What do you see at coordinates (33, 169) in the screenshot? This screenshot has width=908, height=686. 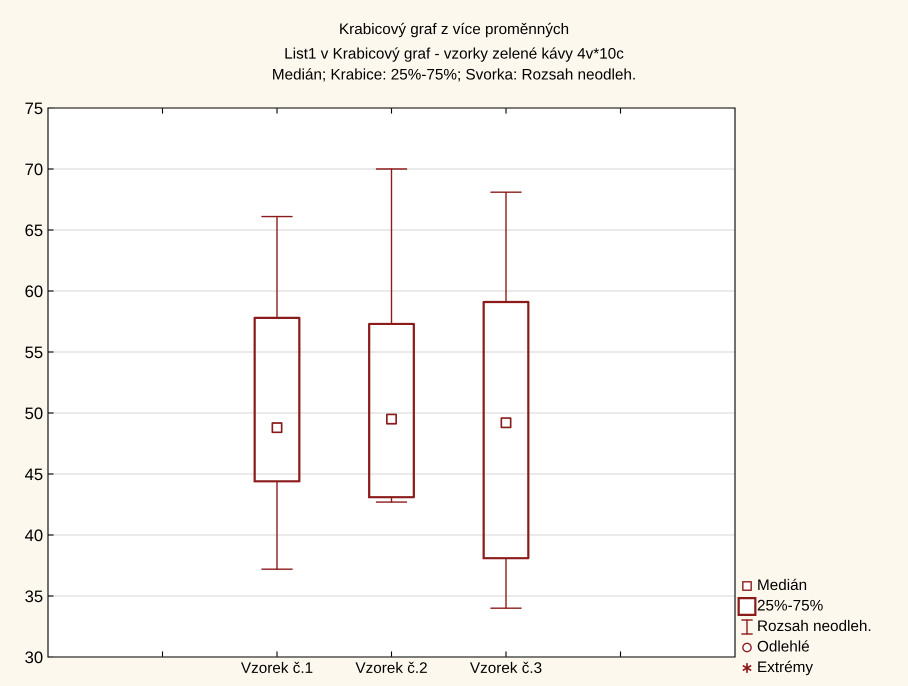 I see `y-tick-label: 70` at bounding box center [33, 169].